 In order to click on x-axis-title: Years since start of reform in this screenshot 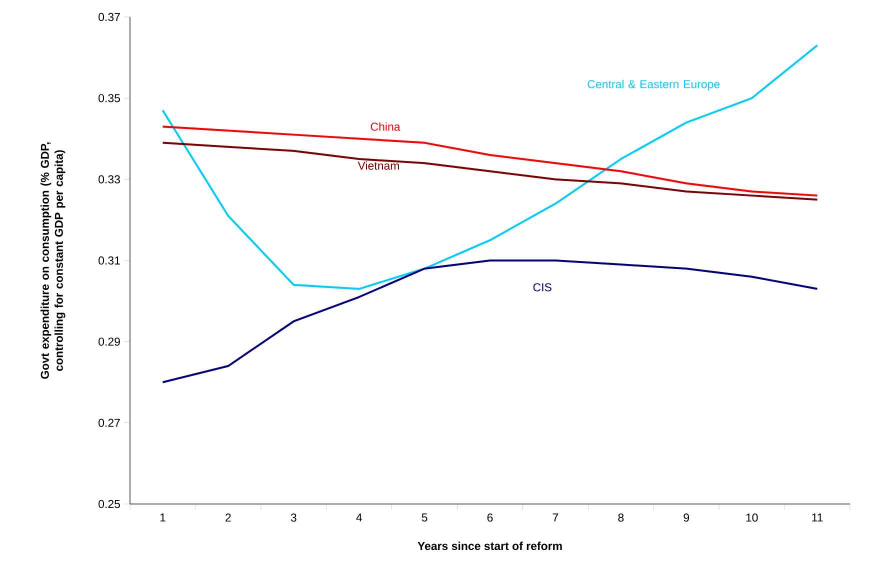, I will do `click(490, 546)`.